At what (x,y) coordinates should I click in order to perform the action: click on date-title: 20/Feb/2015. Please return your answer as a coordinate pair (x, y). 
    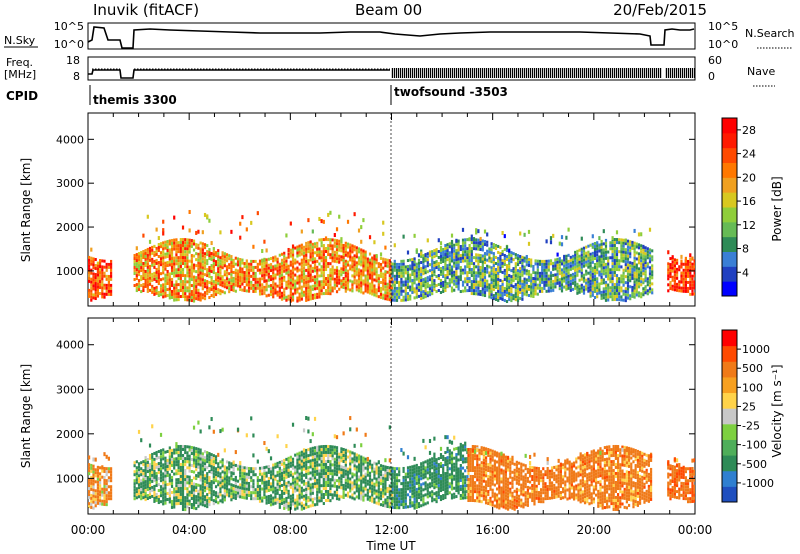
    Looking at the image, I should click on (660, 10).